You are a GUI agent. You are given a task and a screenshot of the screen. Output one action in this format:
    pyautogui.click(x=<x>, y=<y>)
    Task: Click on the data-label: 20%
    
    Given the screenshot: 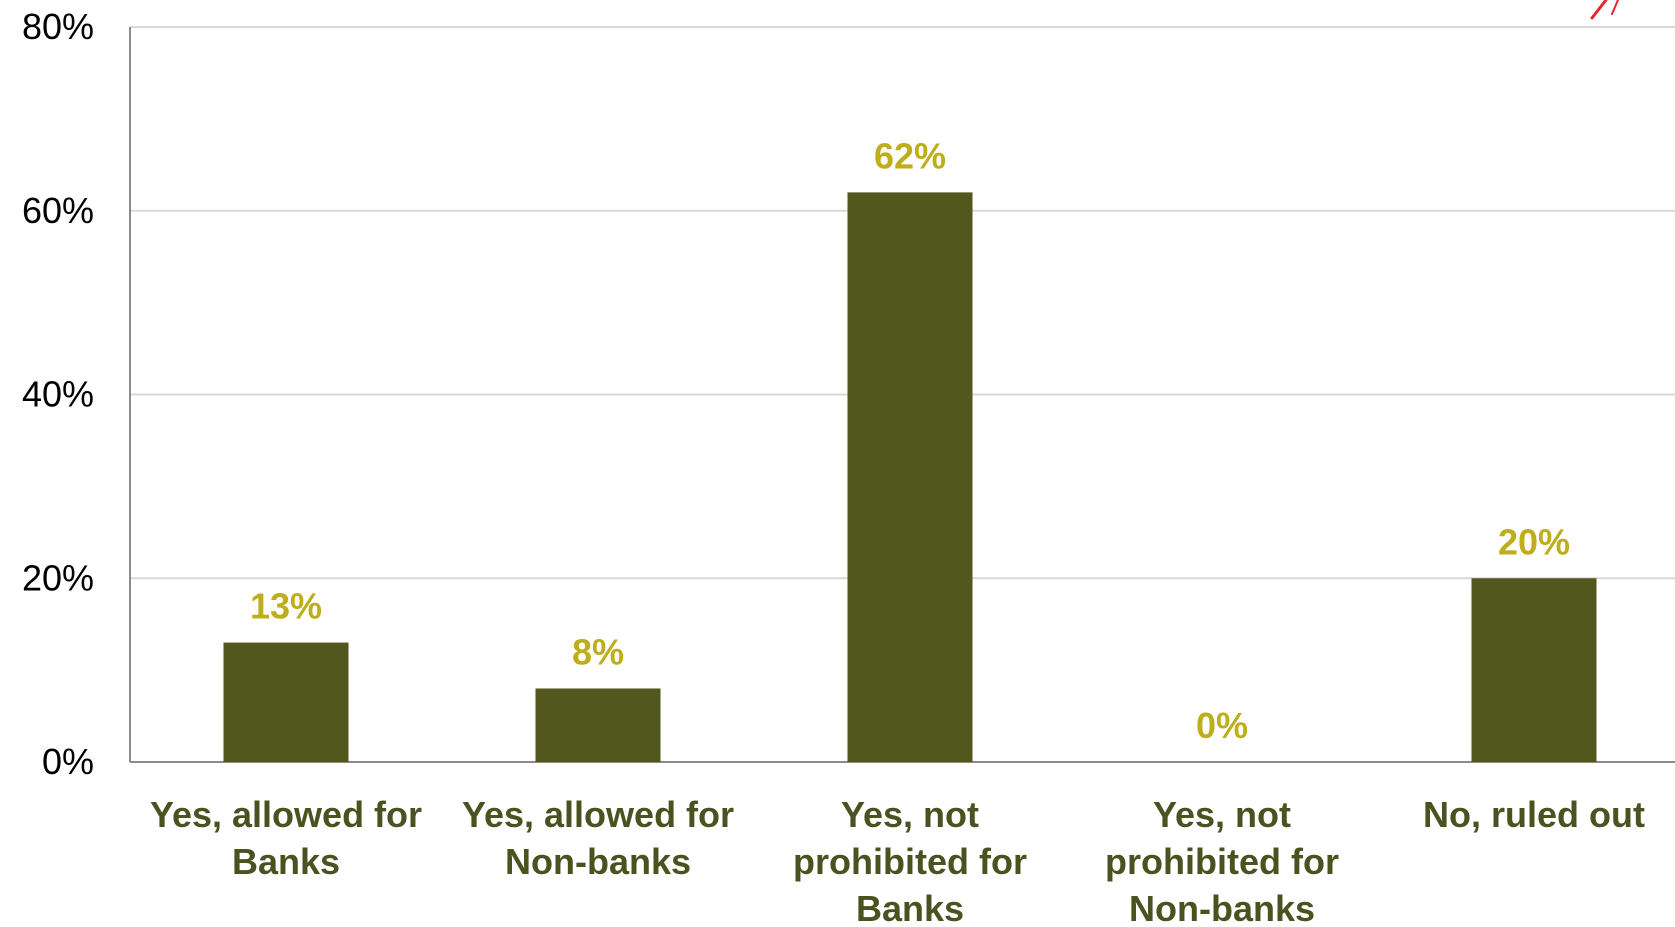 What is the action you would take?
    pyautogui.click(x=1534, y=541)
    